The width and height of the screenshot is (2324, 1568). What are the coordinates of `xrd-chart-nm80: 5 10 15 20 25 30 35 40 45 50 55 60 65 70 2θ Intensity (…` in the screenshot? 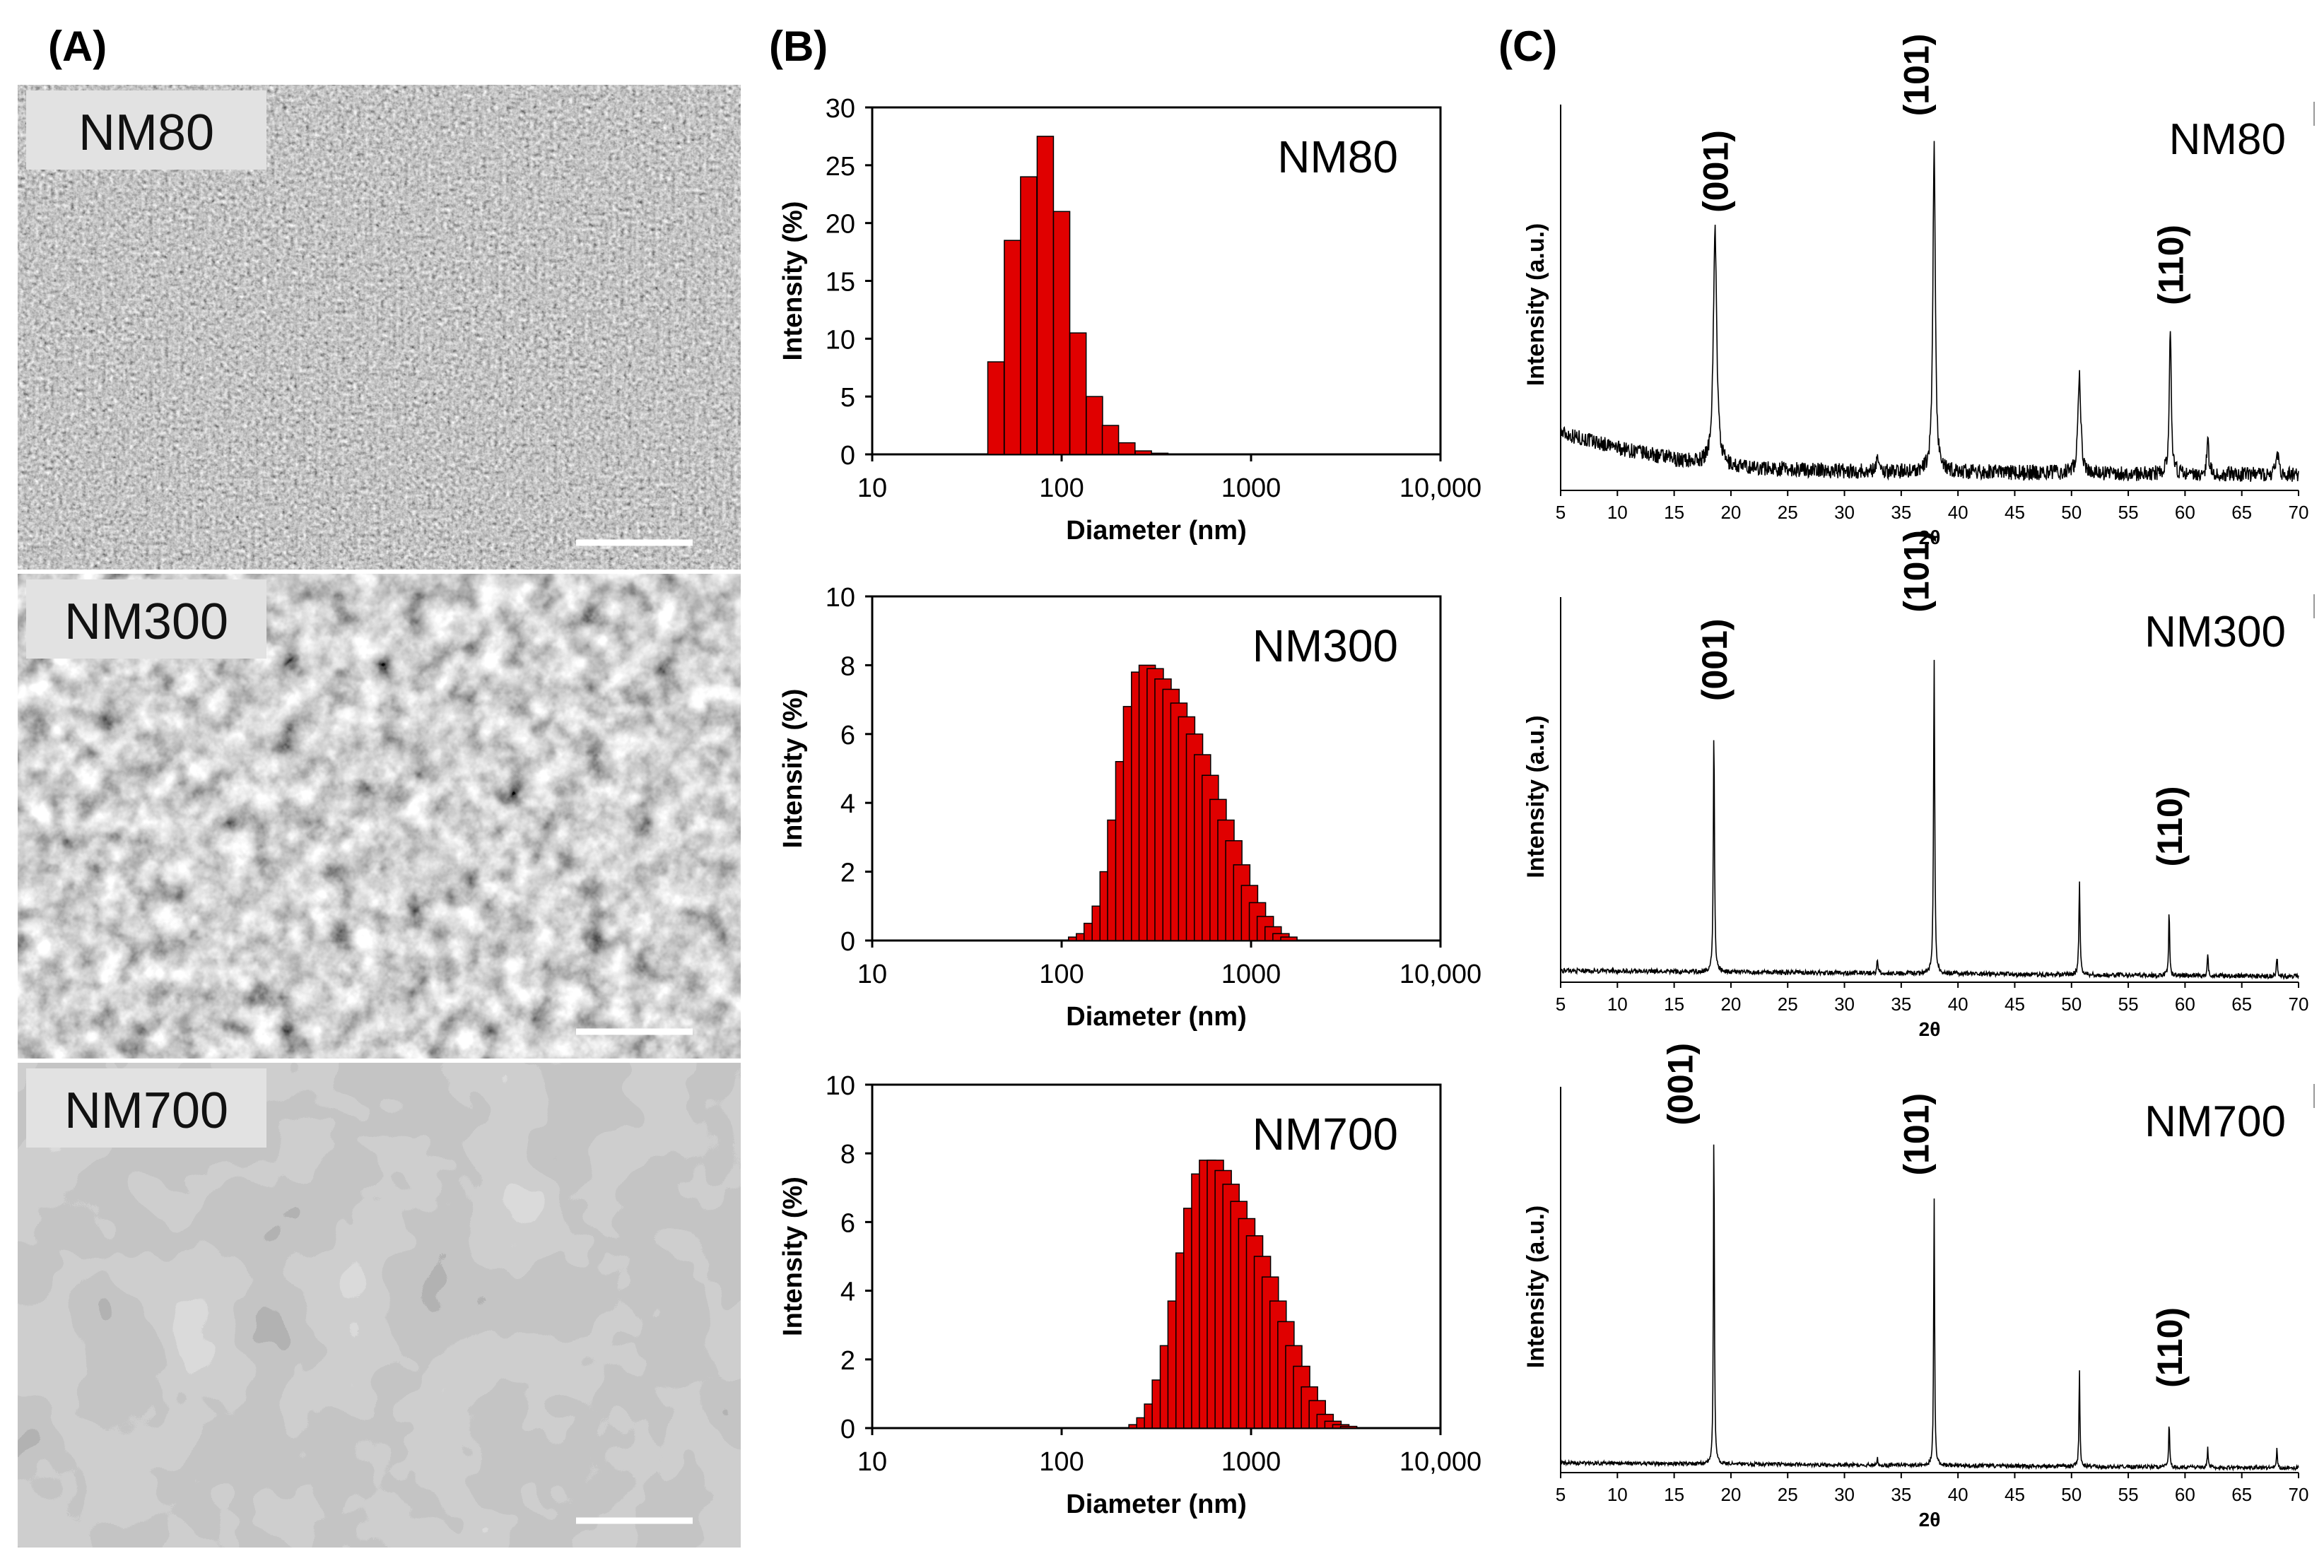 It's located at (1918, 291).